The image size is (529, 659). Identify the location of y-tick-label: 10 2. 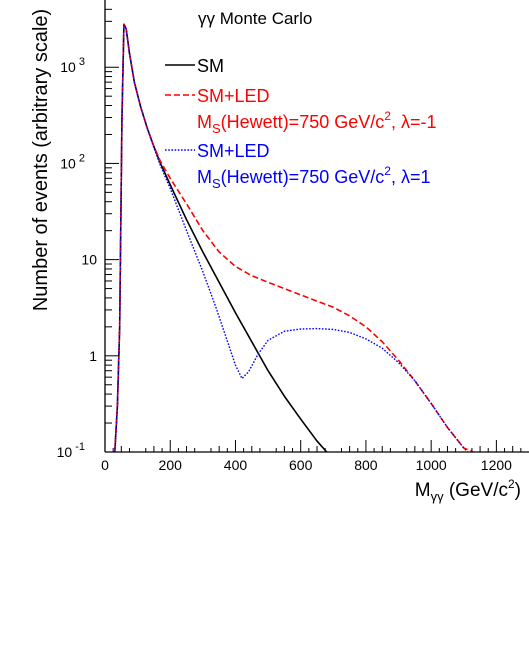
(72, 161).